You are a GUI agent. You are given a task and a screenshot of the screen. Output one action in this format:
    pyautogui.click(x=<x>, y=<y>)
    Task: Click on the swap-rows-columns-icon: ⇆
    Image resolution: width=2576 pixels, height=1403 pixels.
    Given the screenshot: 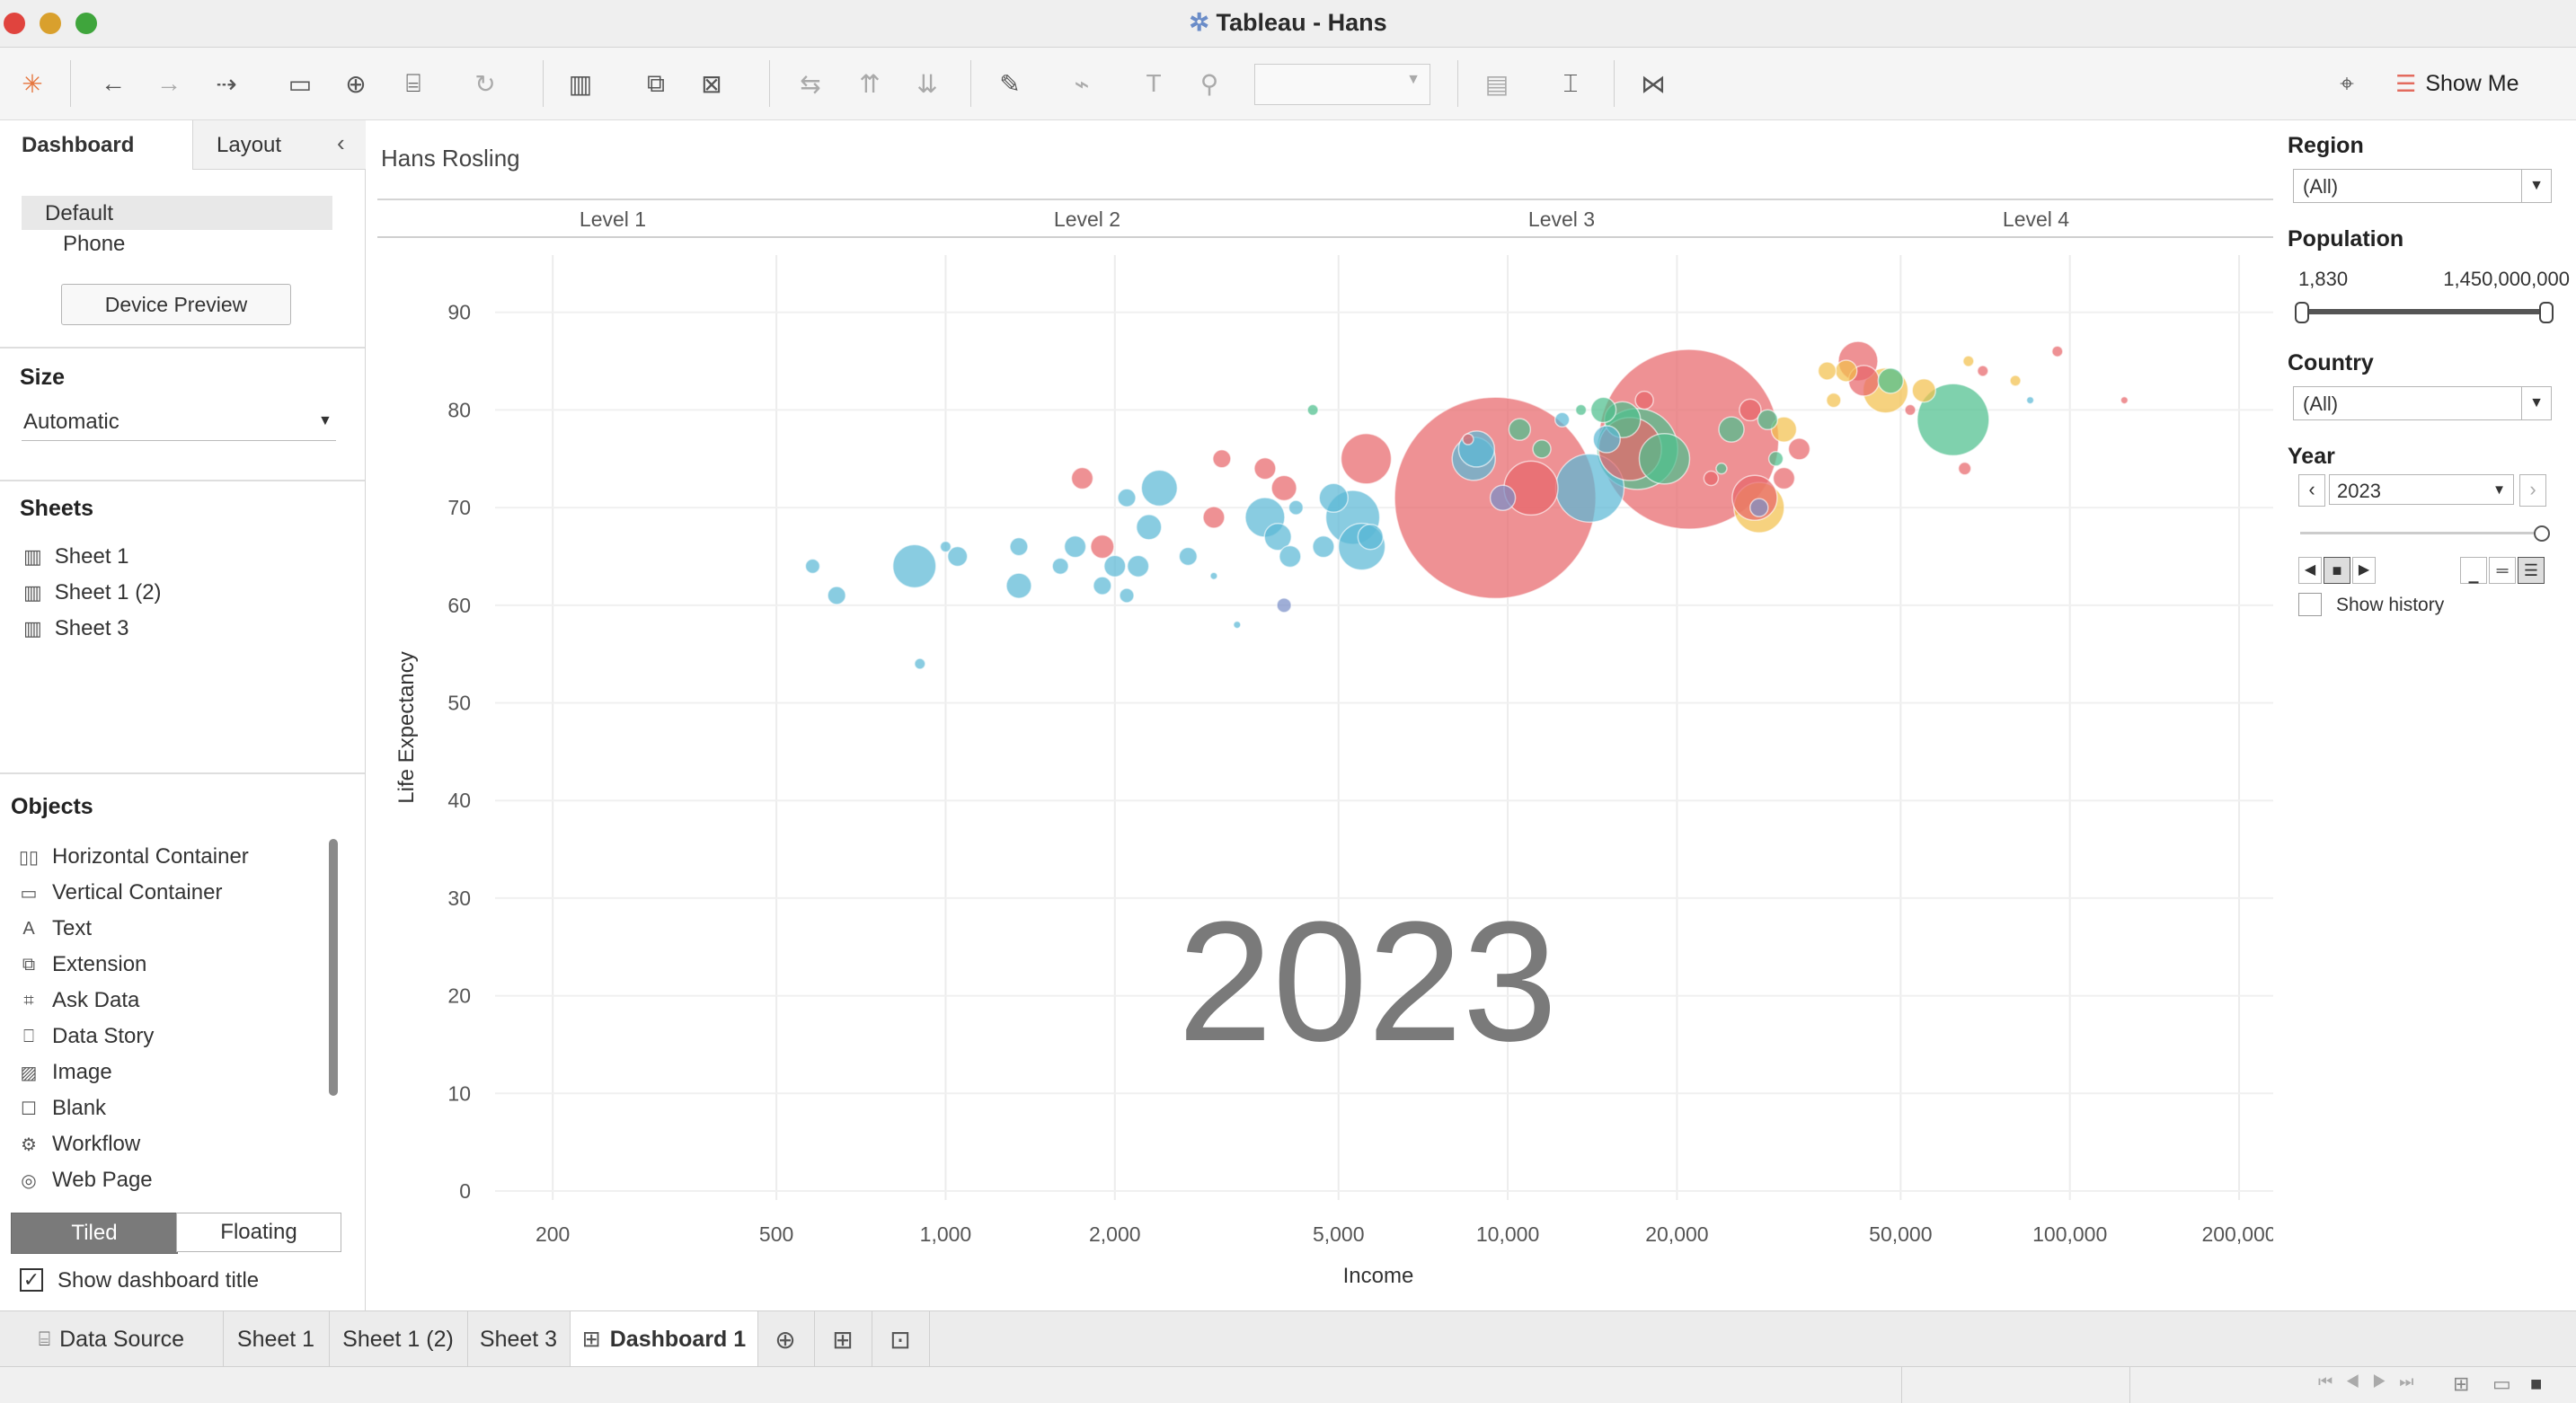 What is the action you would take?
    pyautogui.click(x=810, y=84)
    